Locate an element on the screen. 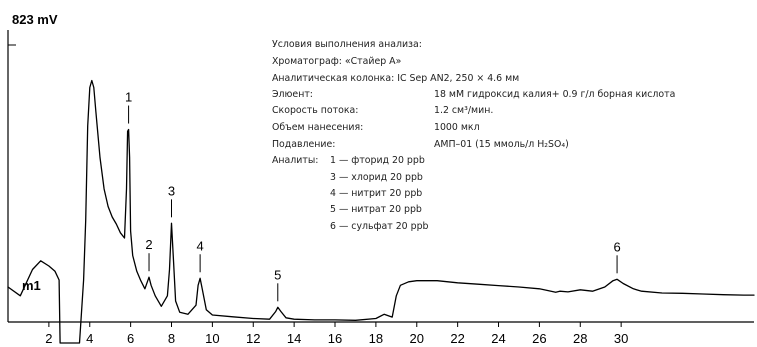  x-tick-label: 8 is located at coordinates (171, 338).